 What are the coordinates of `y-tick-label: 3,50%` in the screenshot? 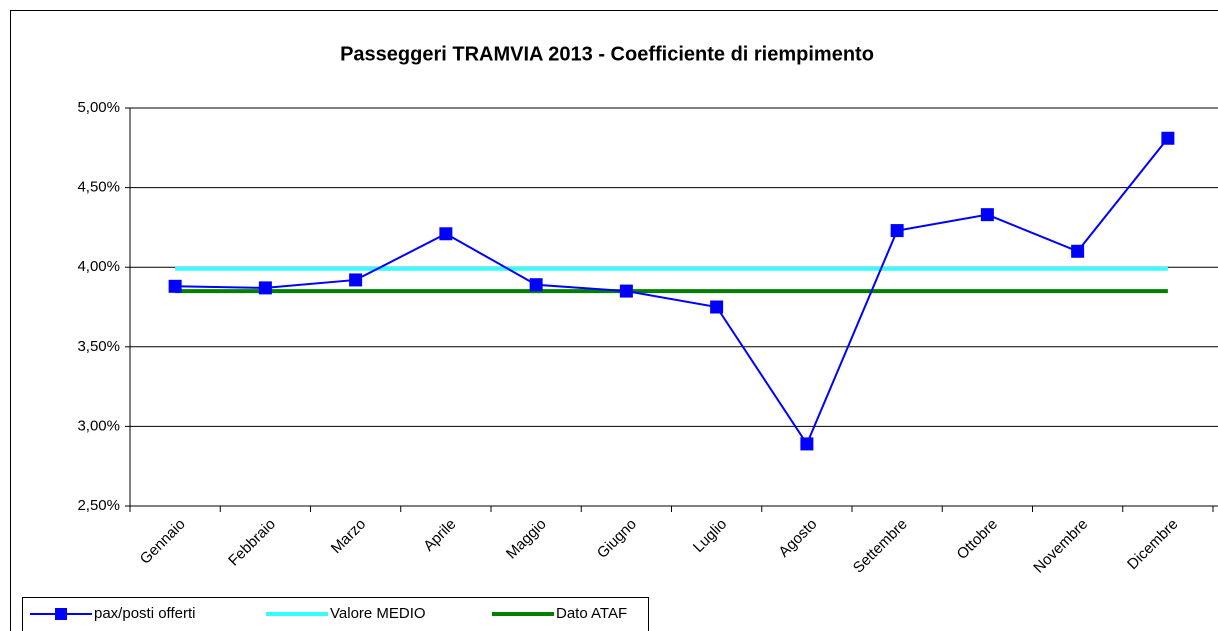 It's located at (98, 346).